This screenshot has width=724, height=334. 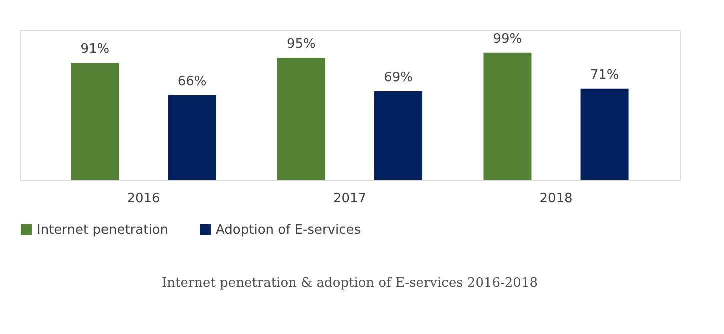 What do you see at coordinates (350, 283) in the screenshot?
I see `text: Internet penetration & adoption of E-services 2016-2018` at bounding box center [350, 283].